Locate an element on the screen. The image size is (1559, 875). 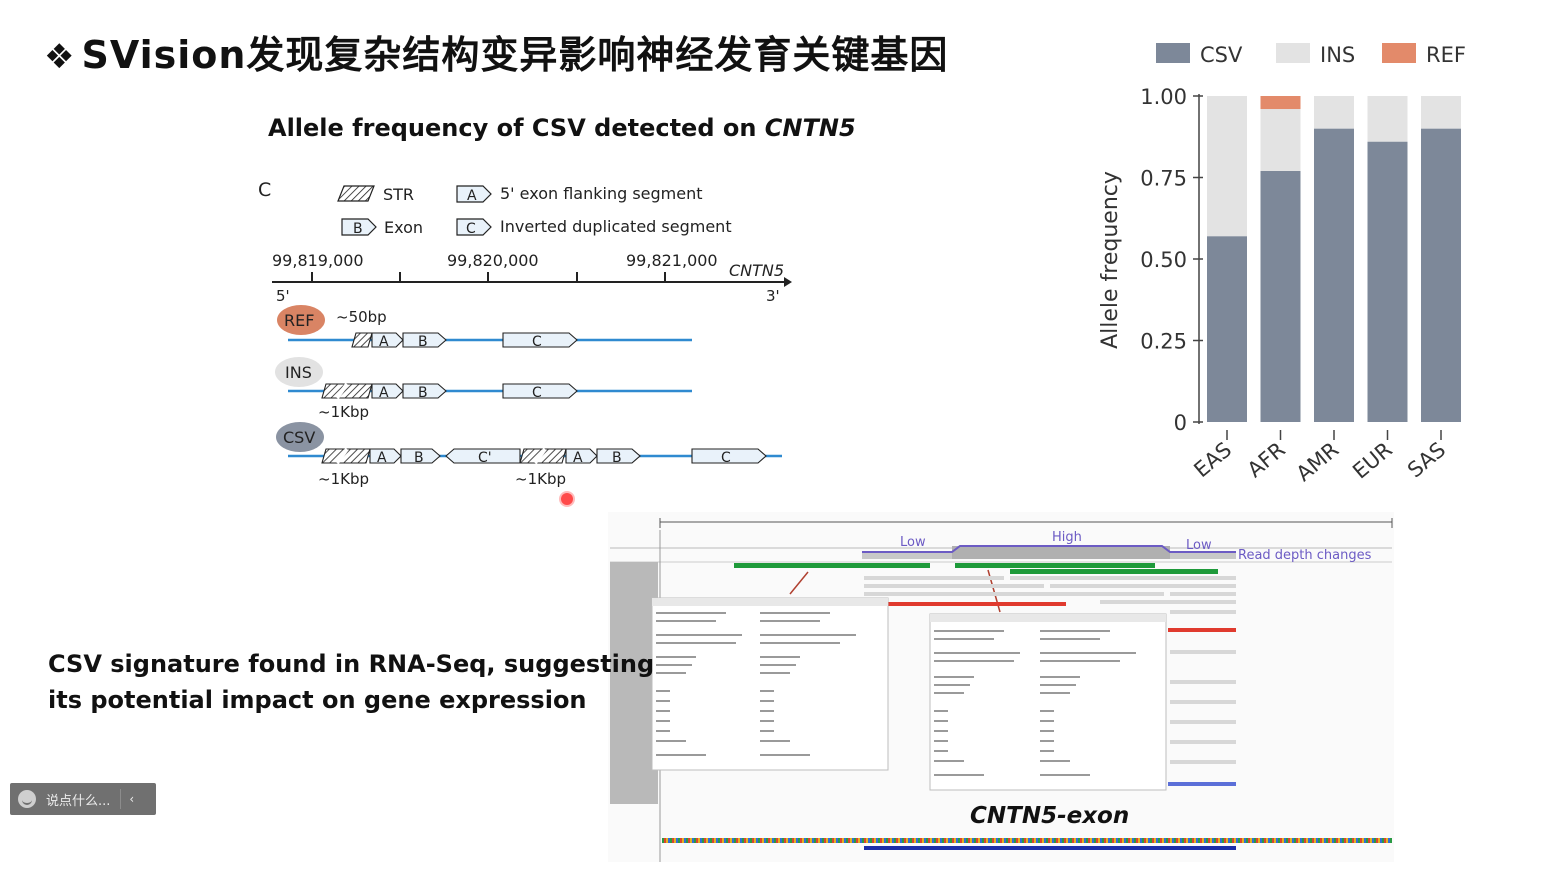
legend-flank-box: A is located at coordinates (472, 196).